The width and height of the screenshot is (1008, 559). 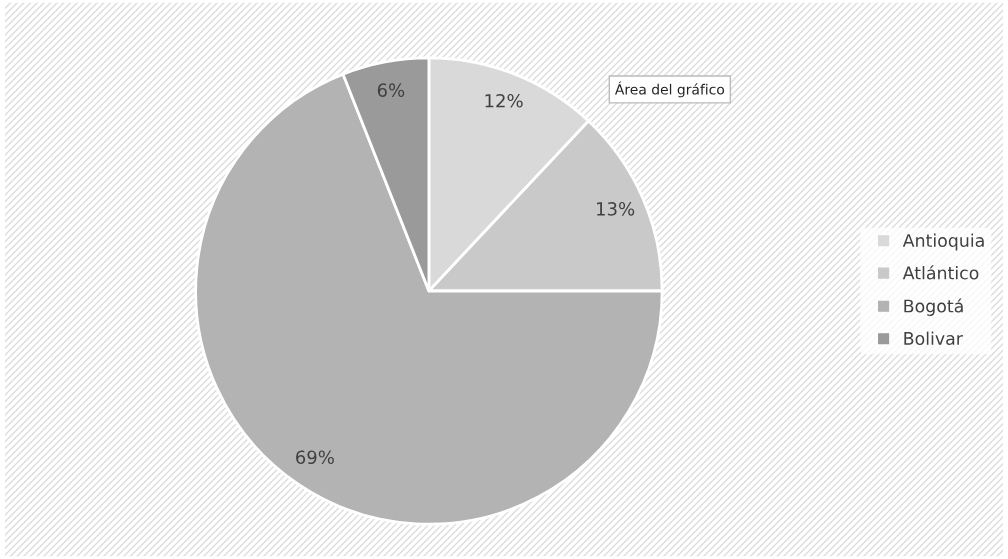 What do you see at coordinates (940, 272) in the screenshot?
I see `legend-label: Atlántico` at bounding box center [940, 272].